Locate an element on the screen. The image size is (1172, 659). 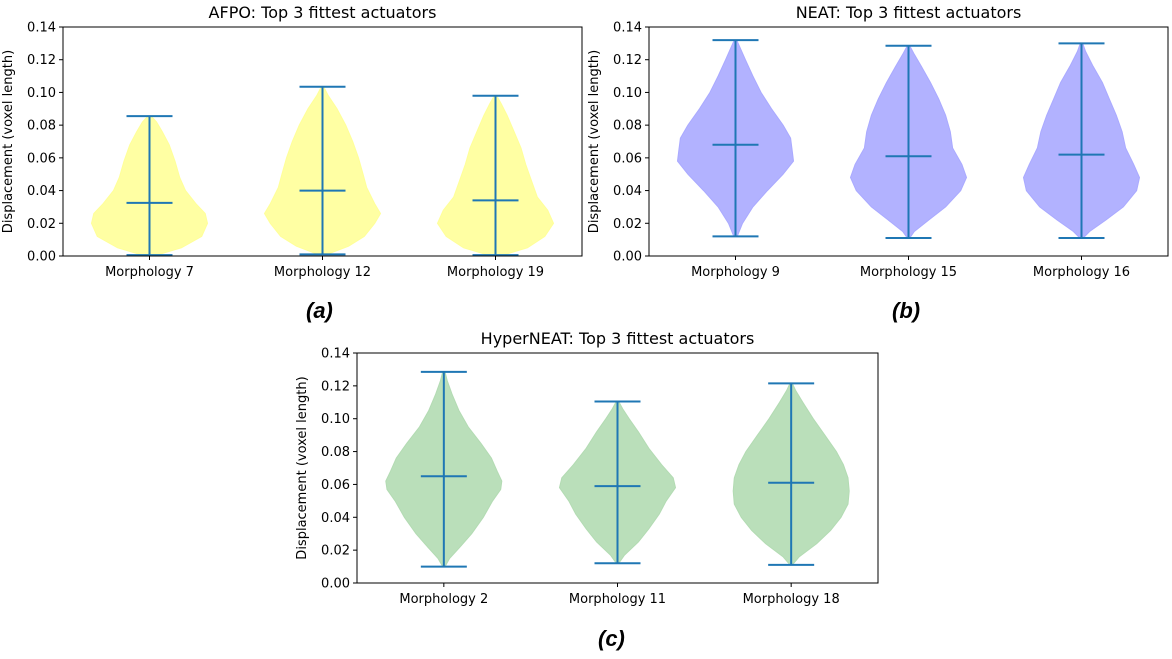
panel-label-b: (b) is located at coordinates (906, 310).